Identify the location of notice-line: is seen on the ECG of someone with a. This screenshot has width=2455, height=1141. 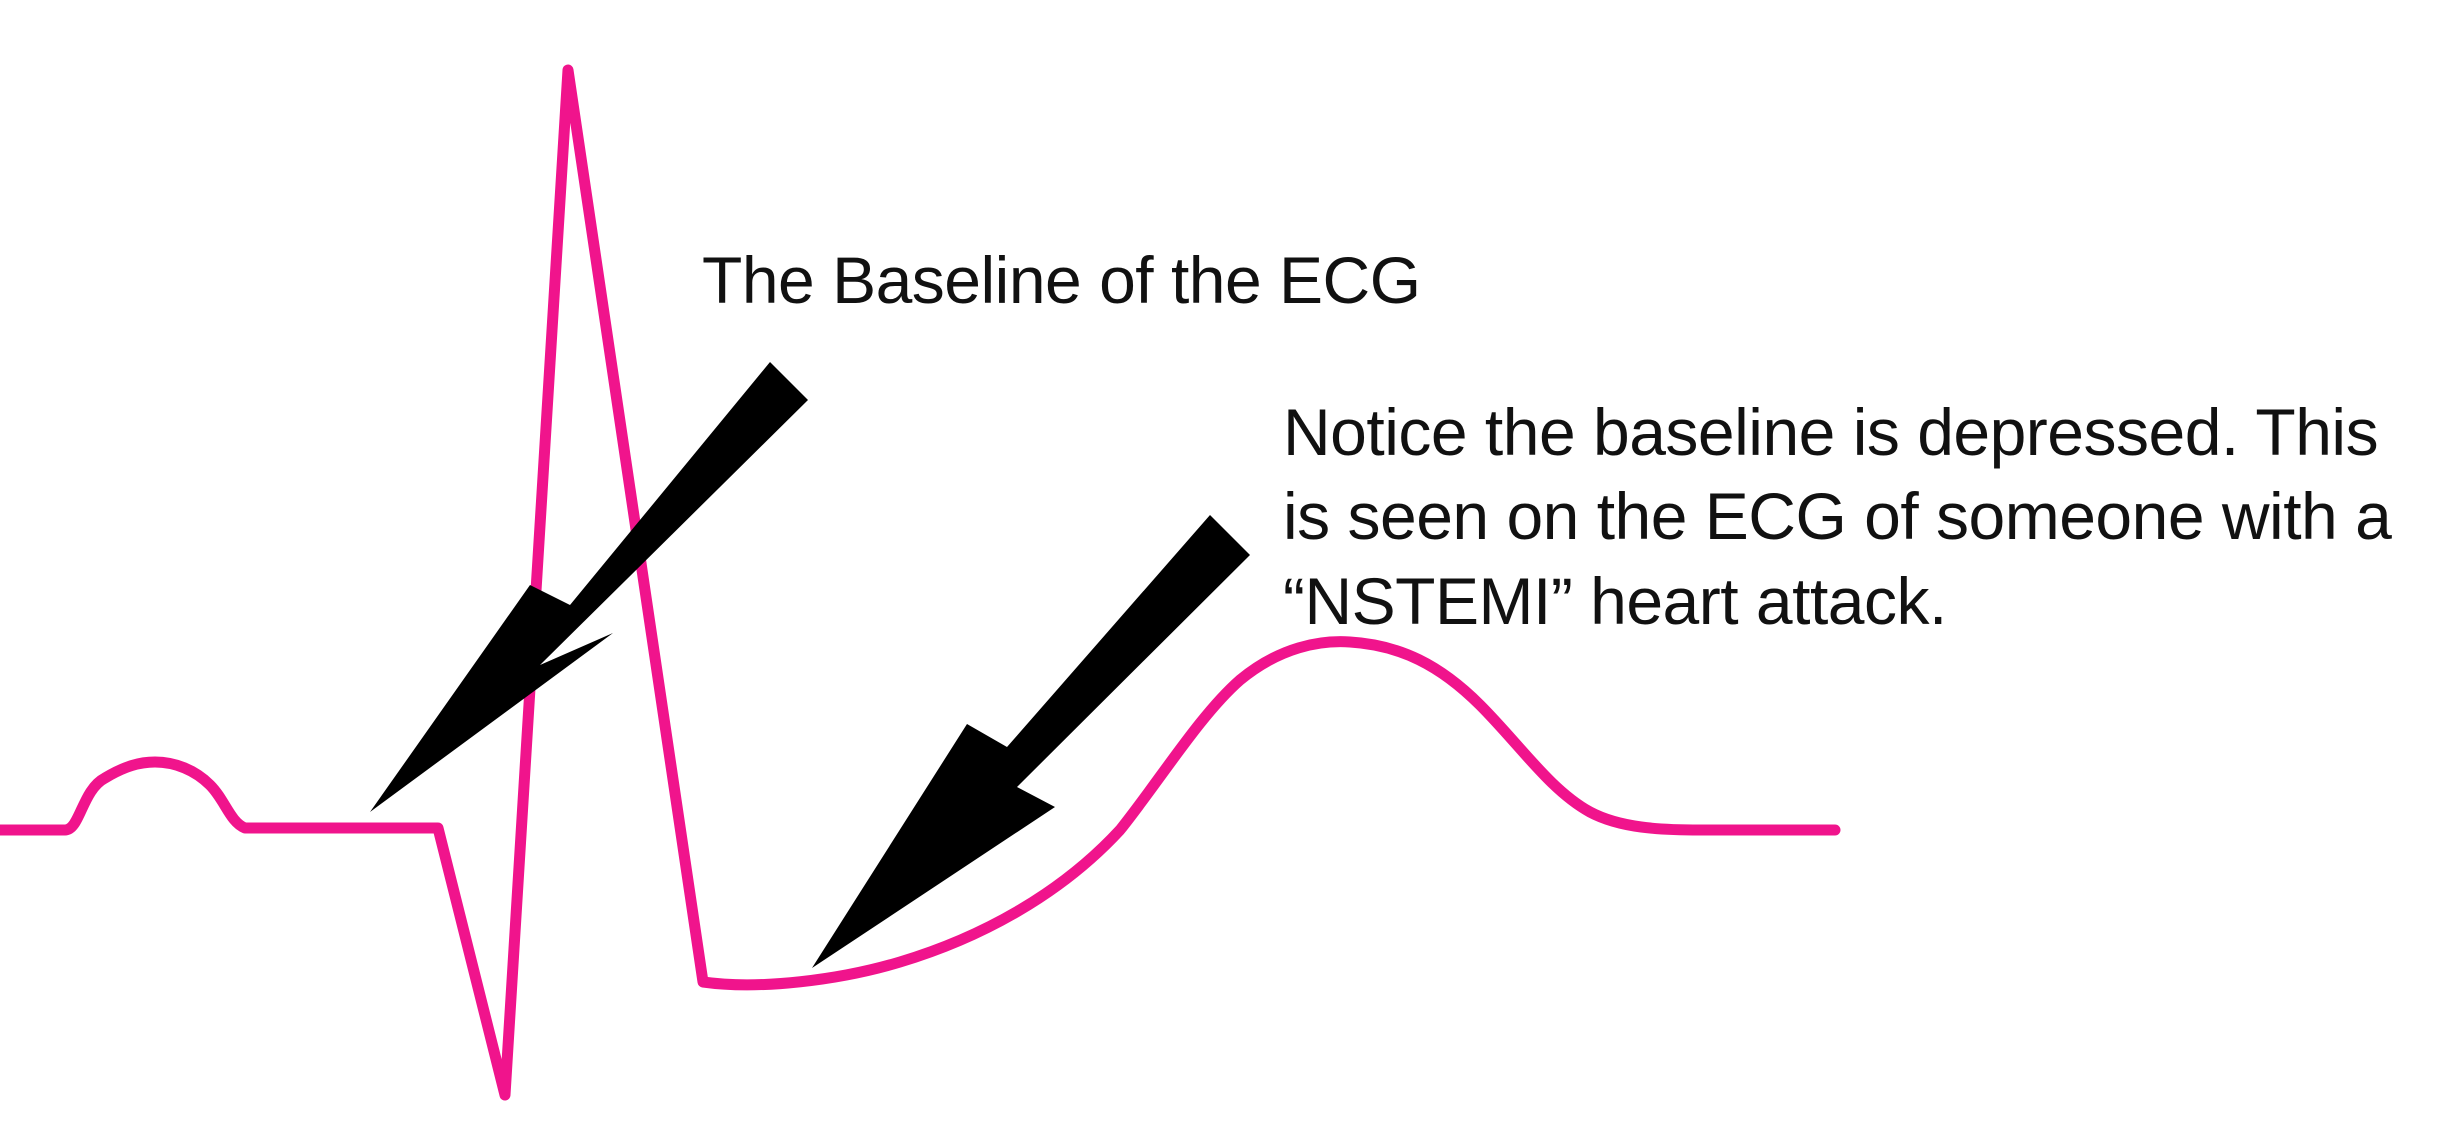
(1837, 516).